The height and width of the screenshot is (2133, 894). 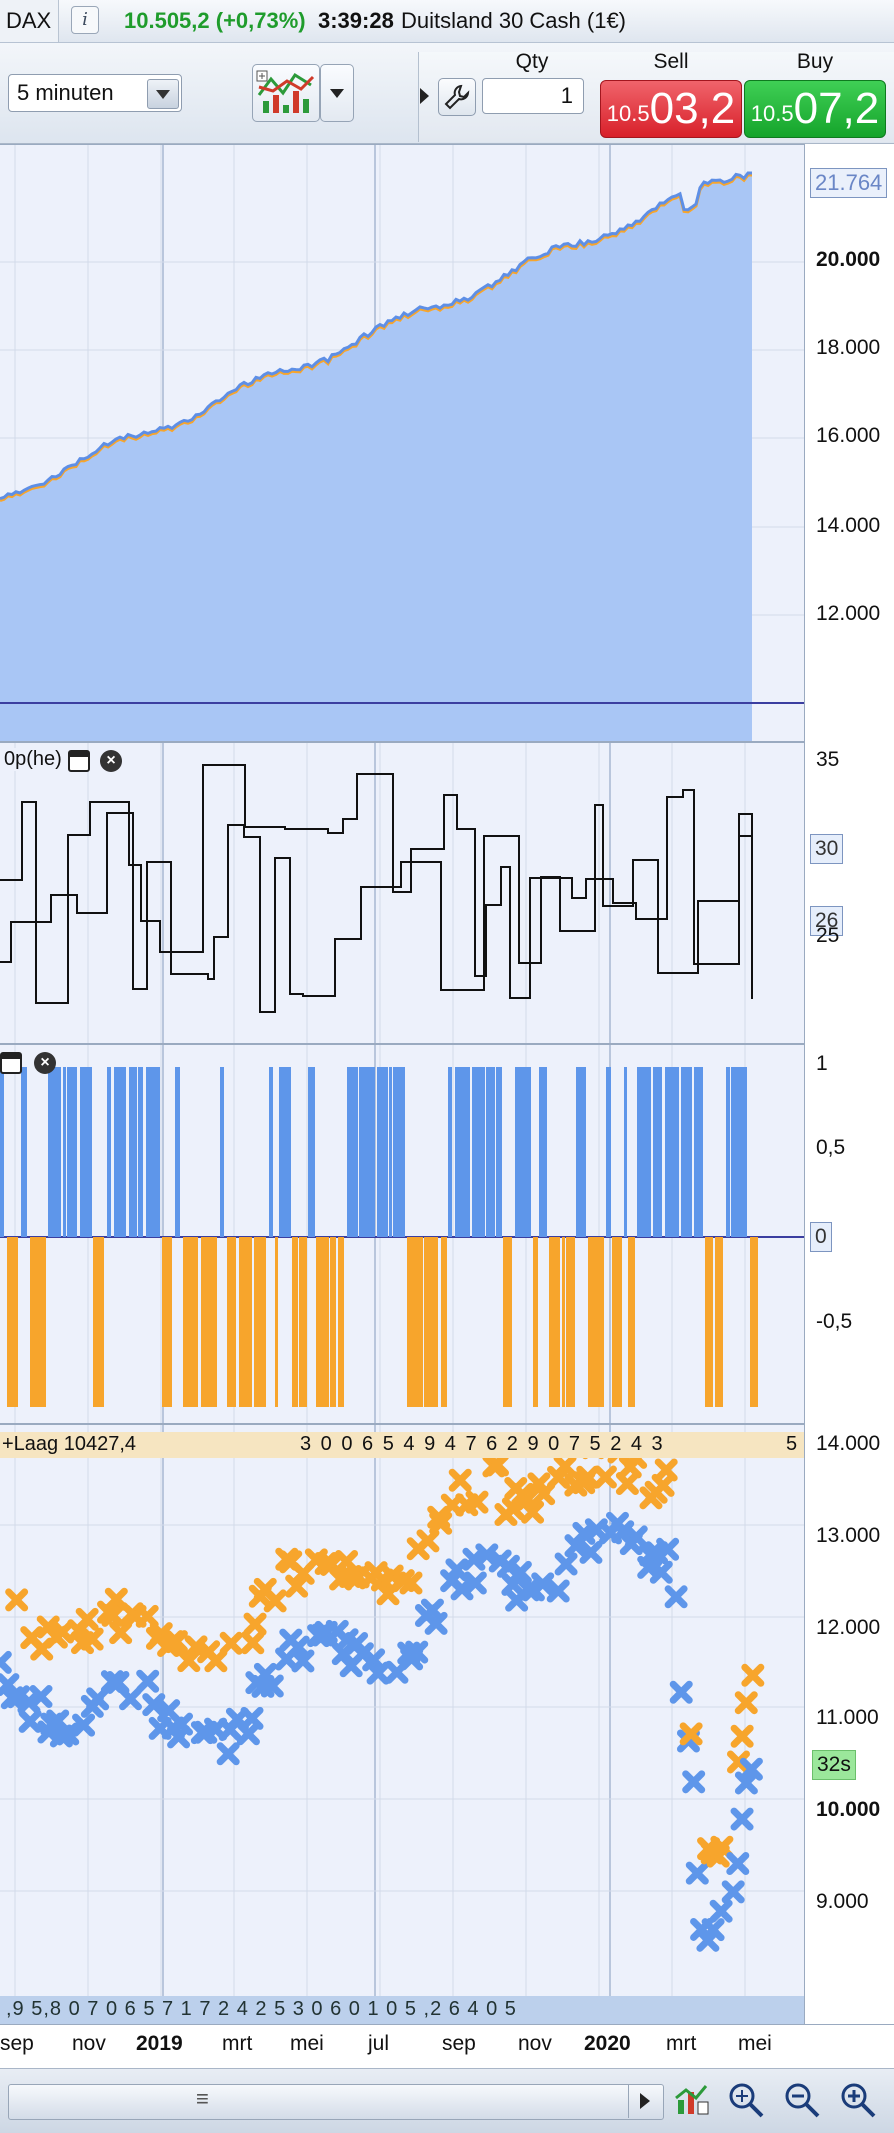 What do you see at coordinates (644, 2101) in the screenshot?
I see `scroll-right-button` at bounding box center [644, 2101].